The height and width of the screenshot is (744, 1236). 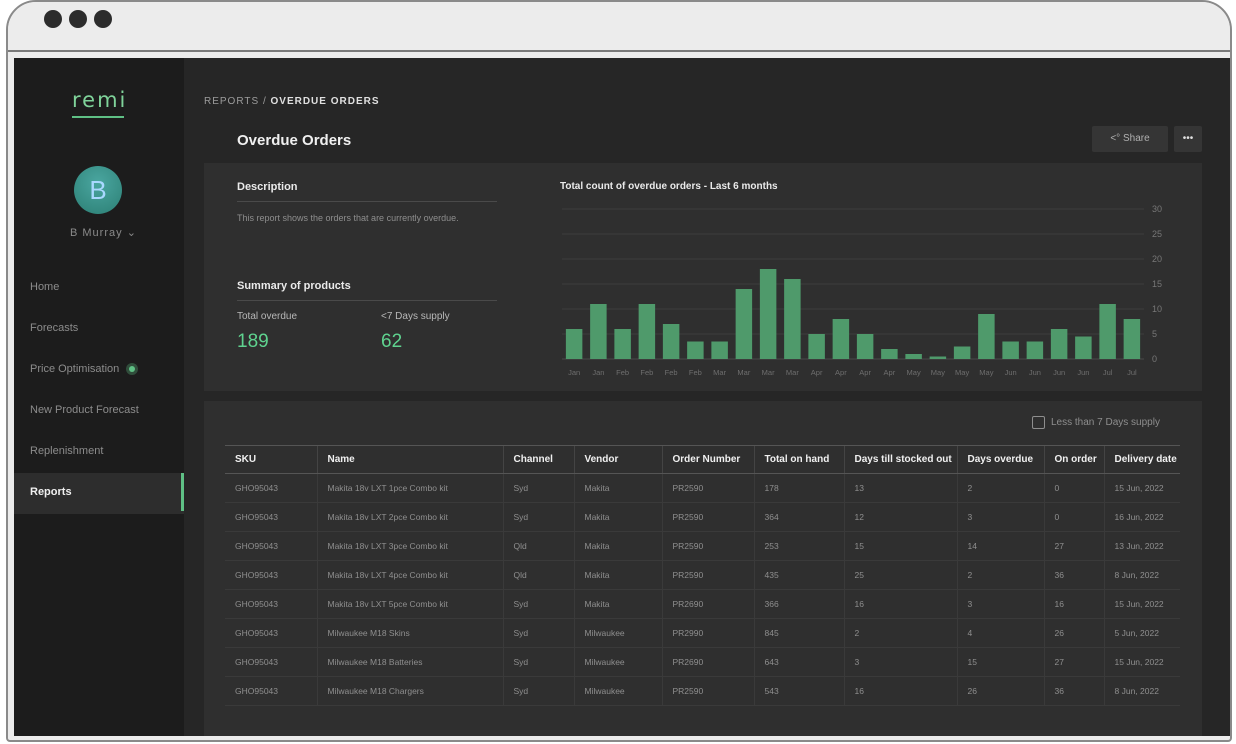 I want to click on column-header: Days till stocked out, so click(x=900, y=459).